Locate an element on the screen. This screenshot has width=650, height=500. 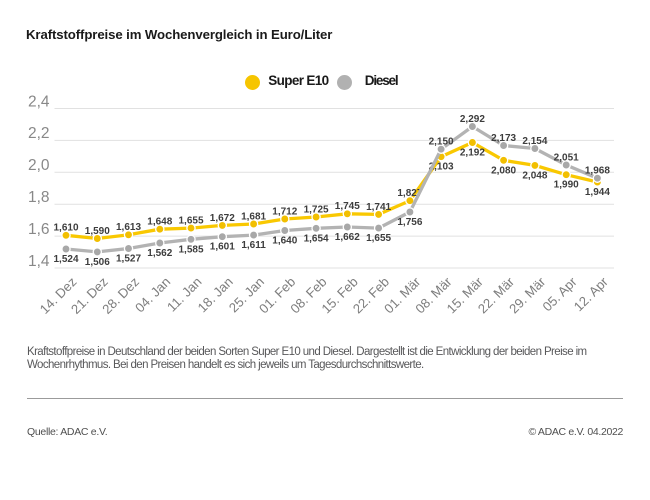
svg-text: 04. Jan is located at coordinates (152, 294).